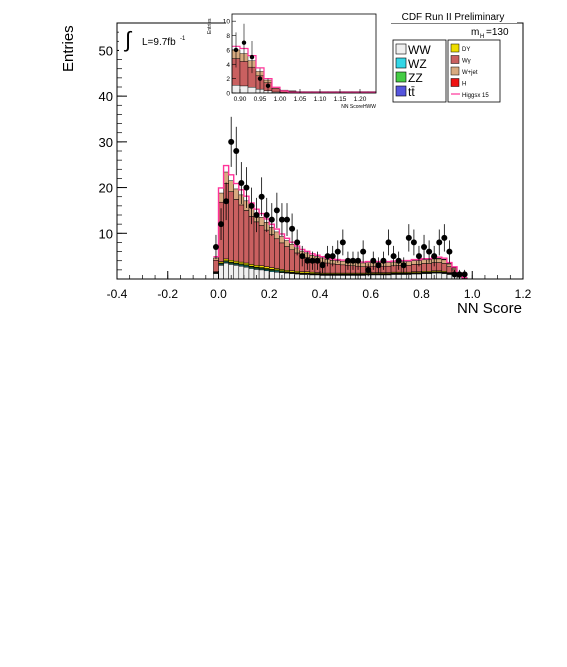  Describe the element at coordinates (183, 39) in the screenshot. I see `luminosity-exponent: -1` at that location.